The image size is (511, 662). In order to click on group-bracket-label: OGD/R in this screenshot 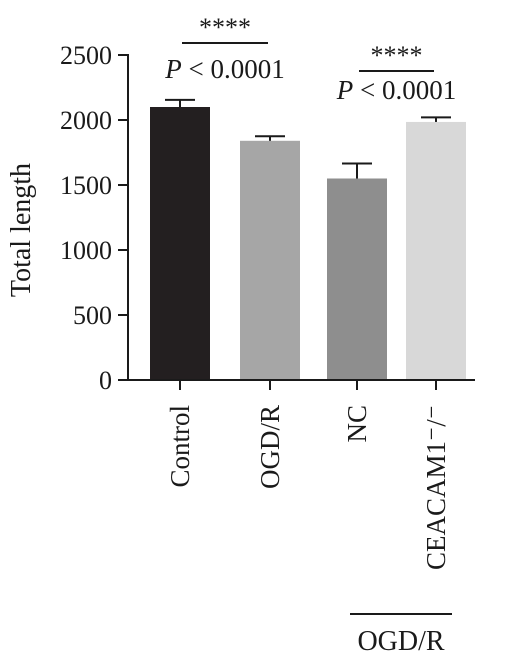, I will do `click(400, 641)`.